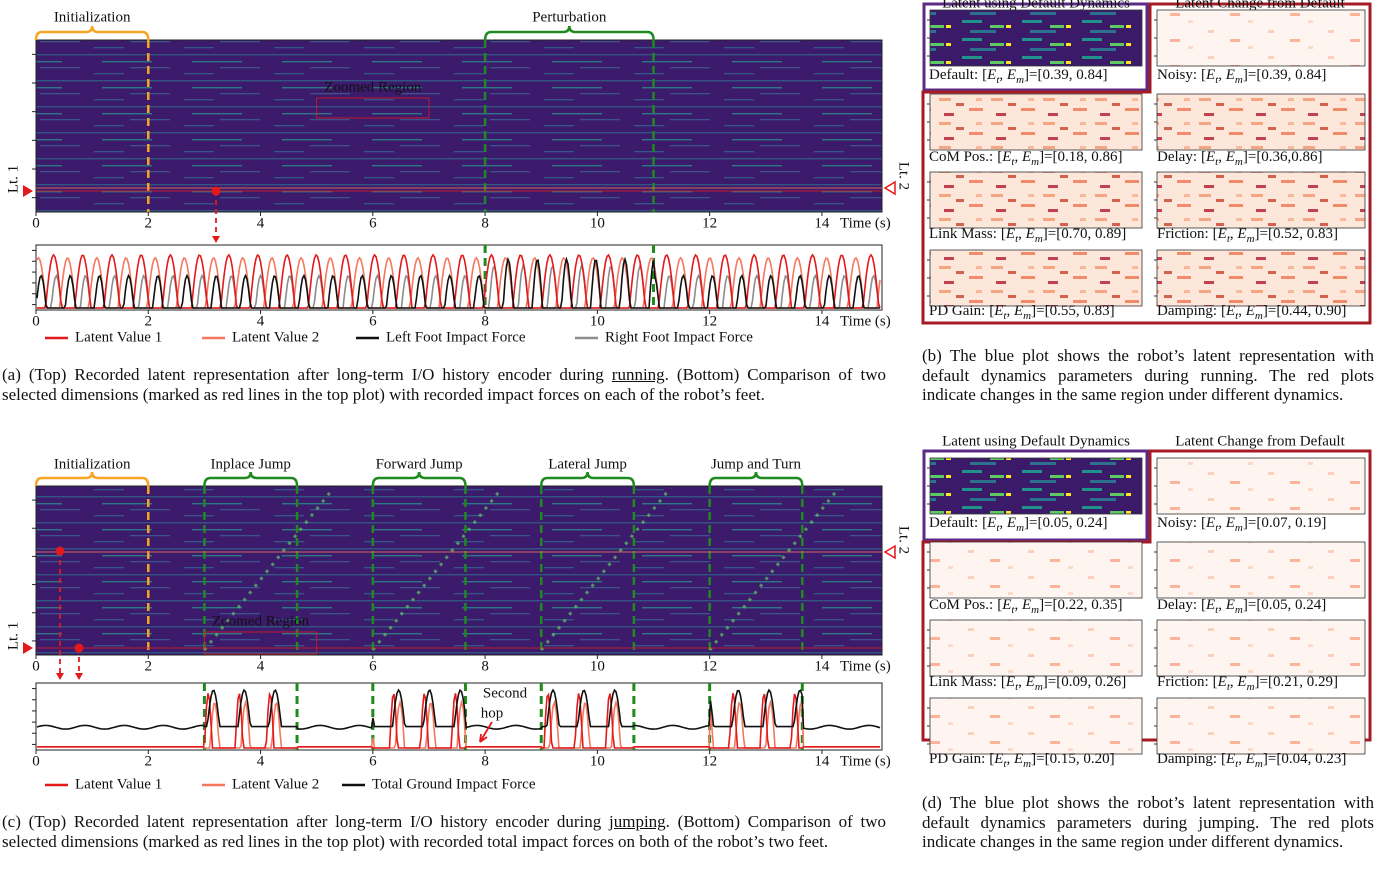 This screenshot has height=878, width=1379. I want to click on selection-arrowhead, so click(60, 676).